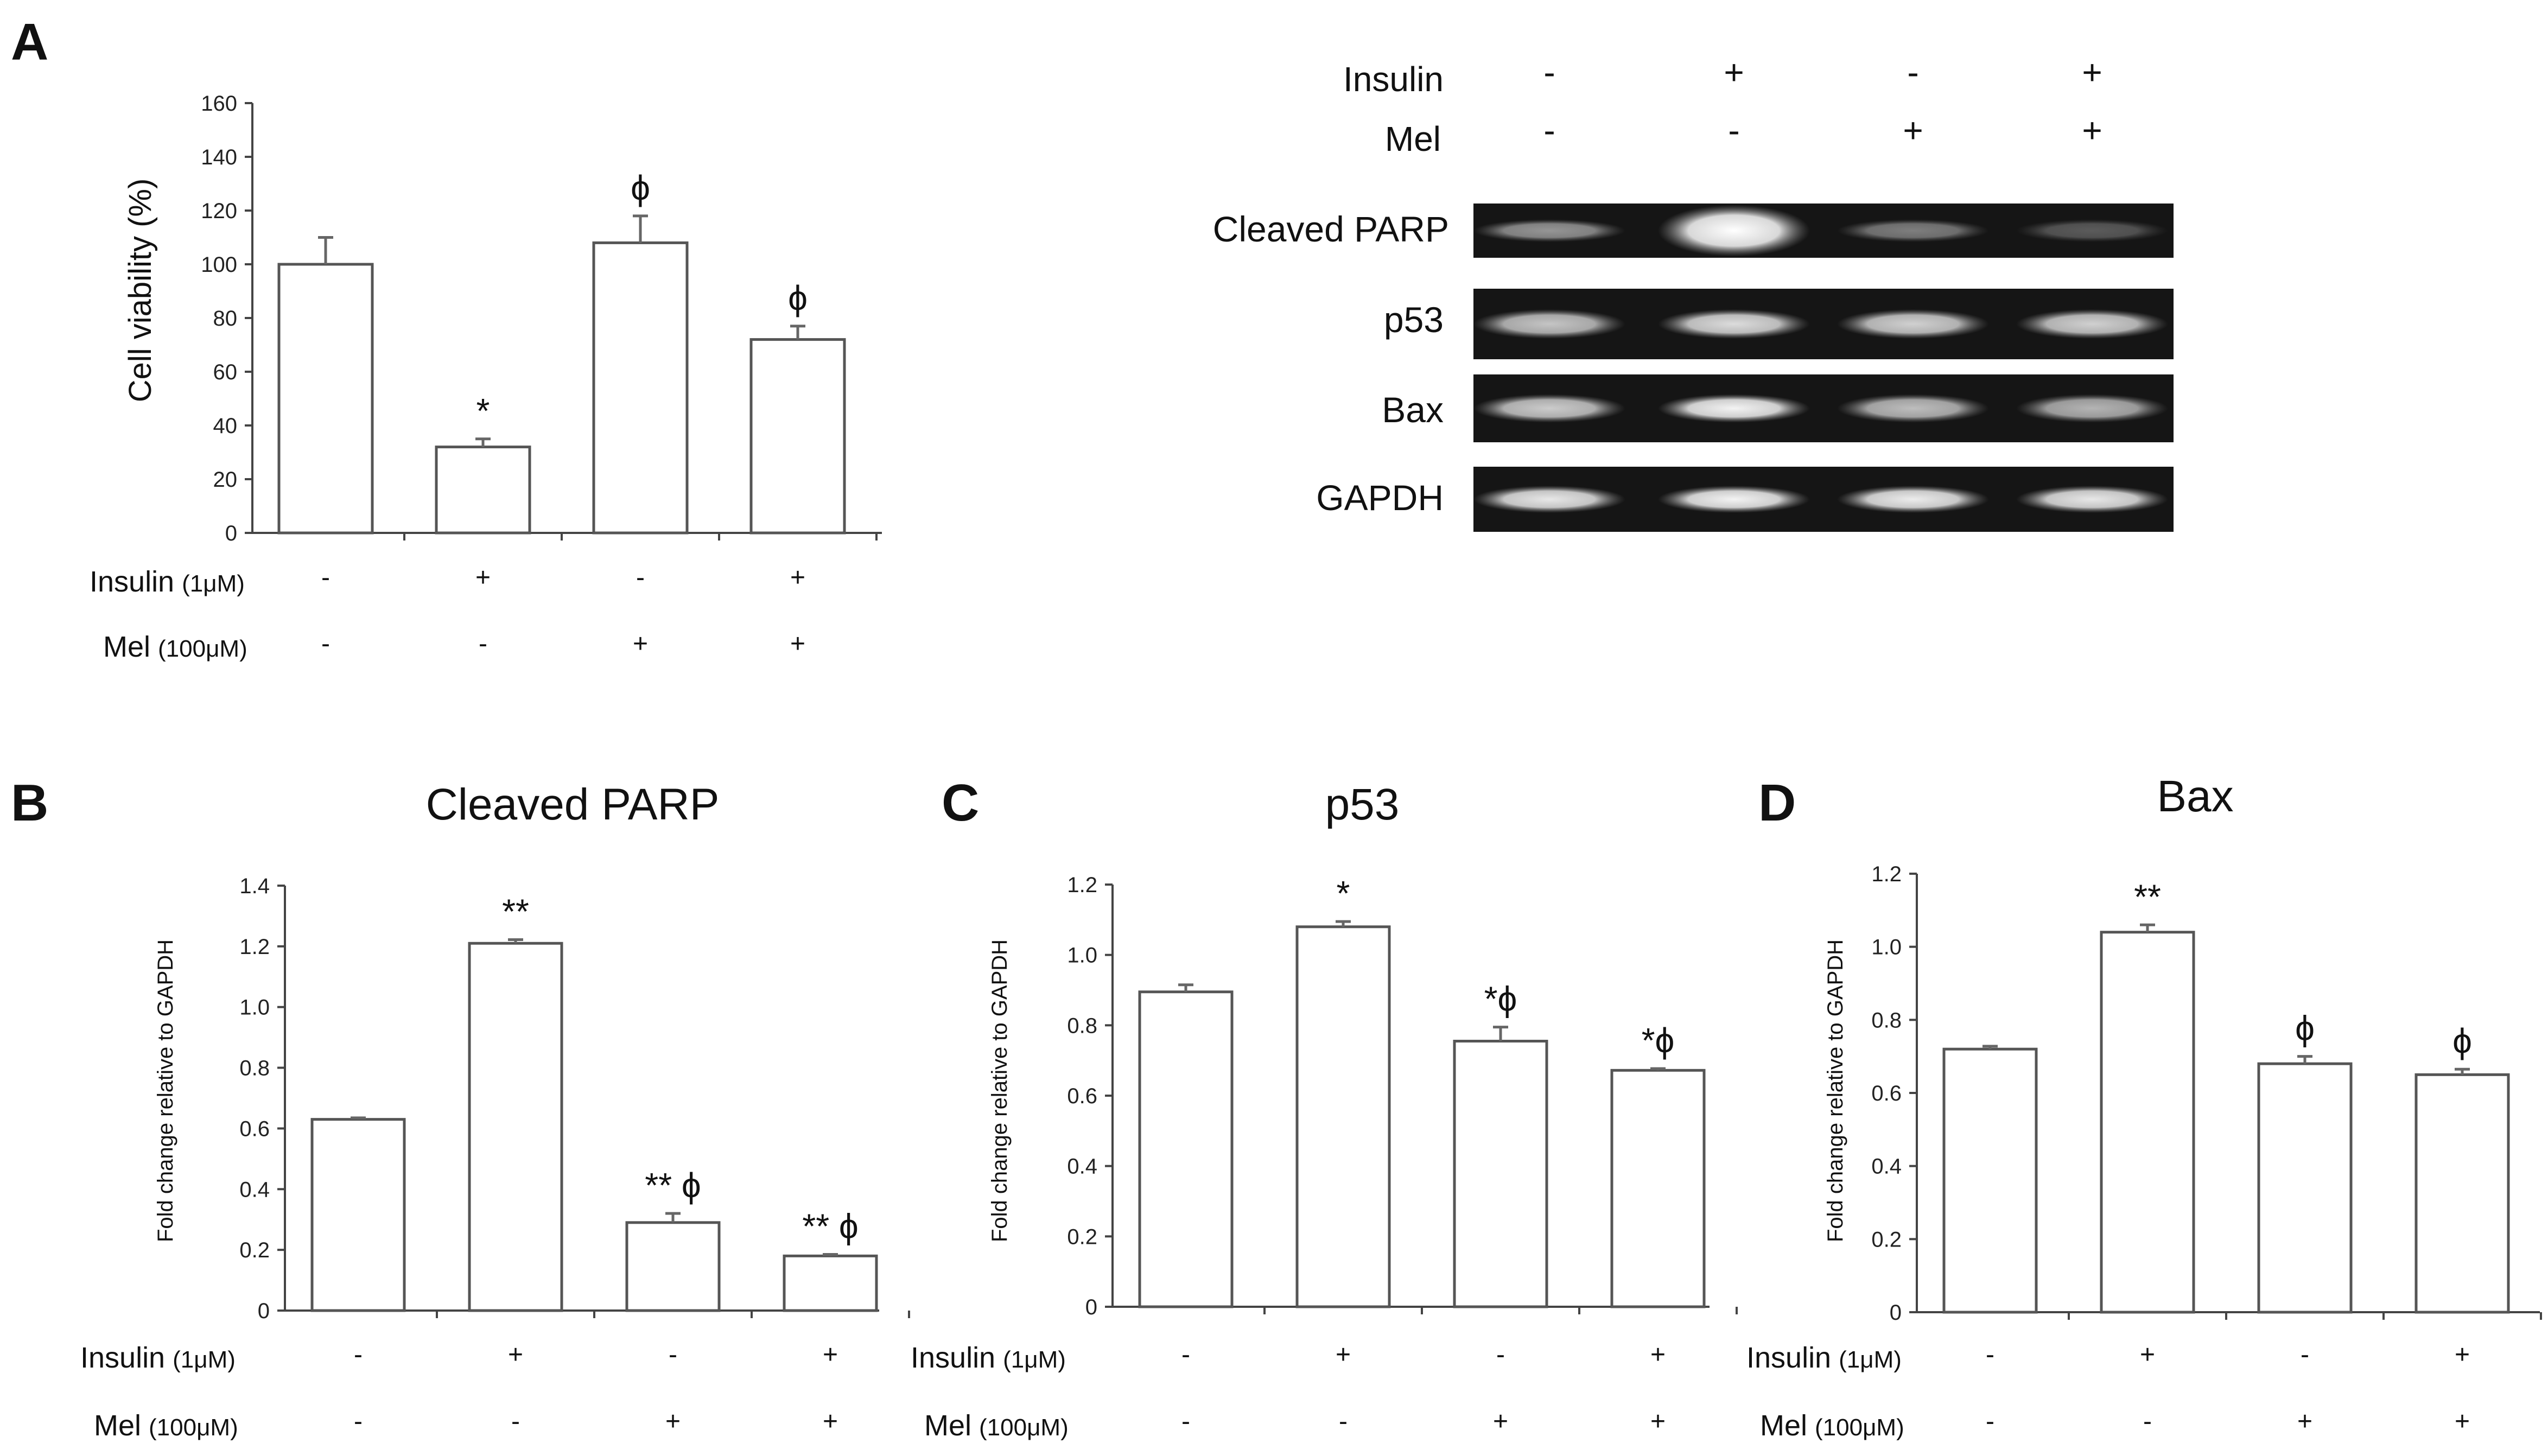  What do you see at coordinates (225, 372) in the screenshot?
I see `y-tick-label: 60` at bounding box center [225, 372].